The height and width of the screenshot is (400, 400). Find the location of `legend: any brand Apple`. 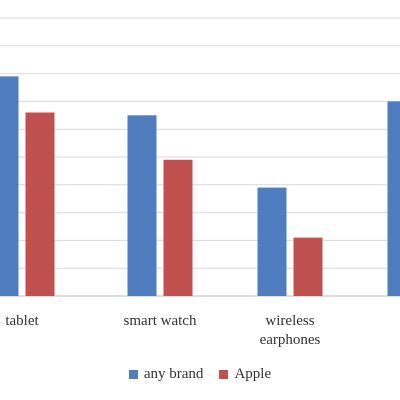

legend: any brand Apple is located at coordinates (200, 374).